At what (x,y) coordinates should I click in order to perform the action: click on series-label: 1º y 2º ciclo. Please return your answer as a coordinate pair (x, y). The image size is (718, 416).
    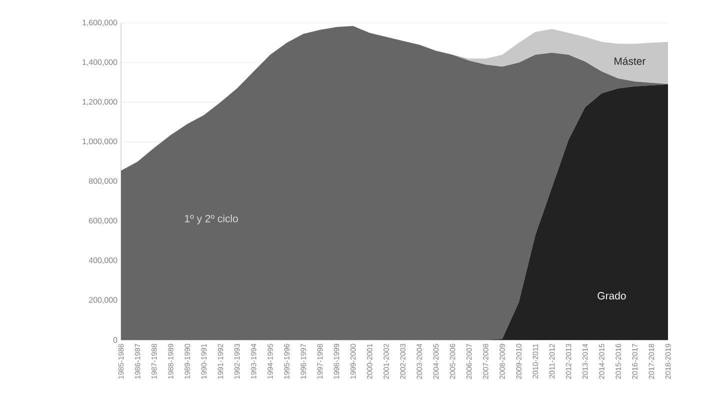
    Looking at the image, I should click on (211, 219).